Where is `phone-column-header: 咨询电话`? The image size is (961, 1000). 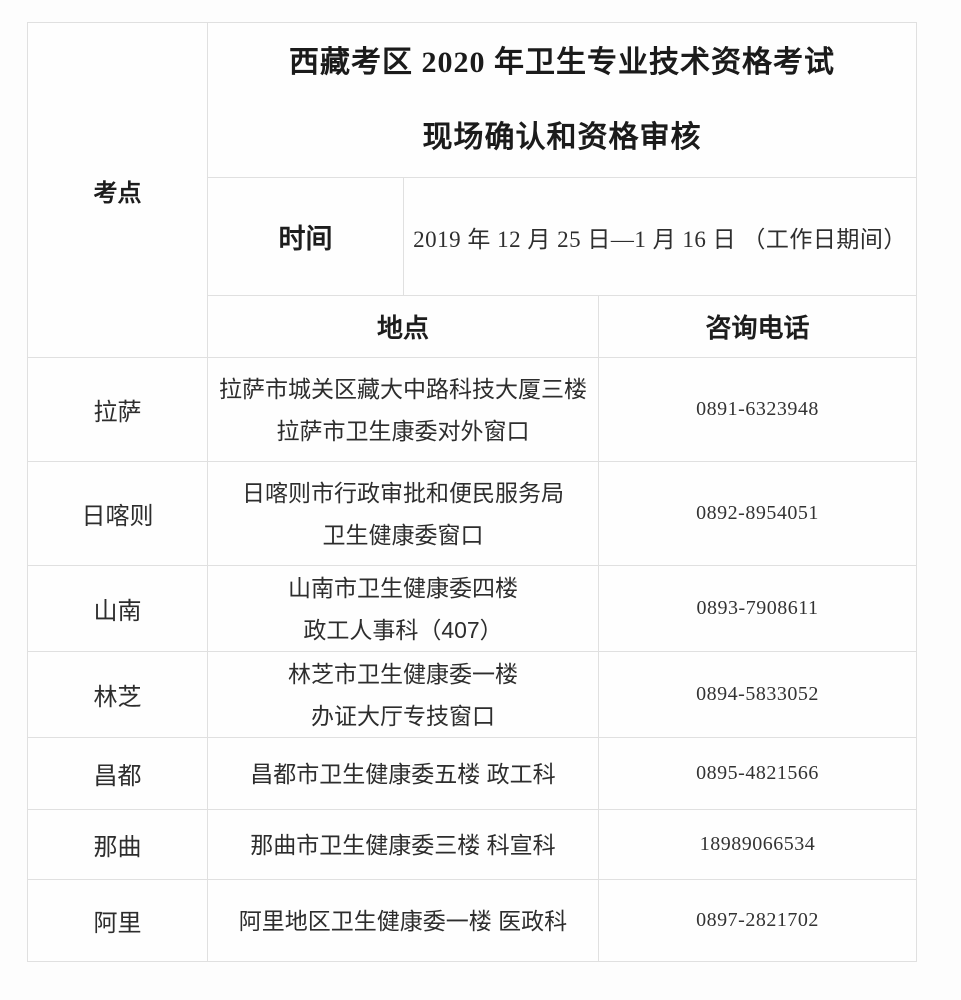
phone-column-header: 咨询电话 is located at coordinates (757, 326).